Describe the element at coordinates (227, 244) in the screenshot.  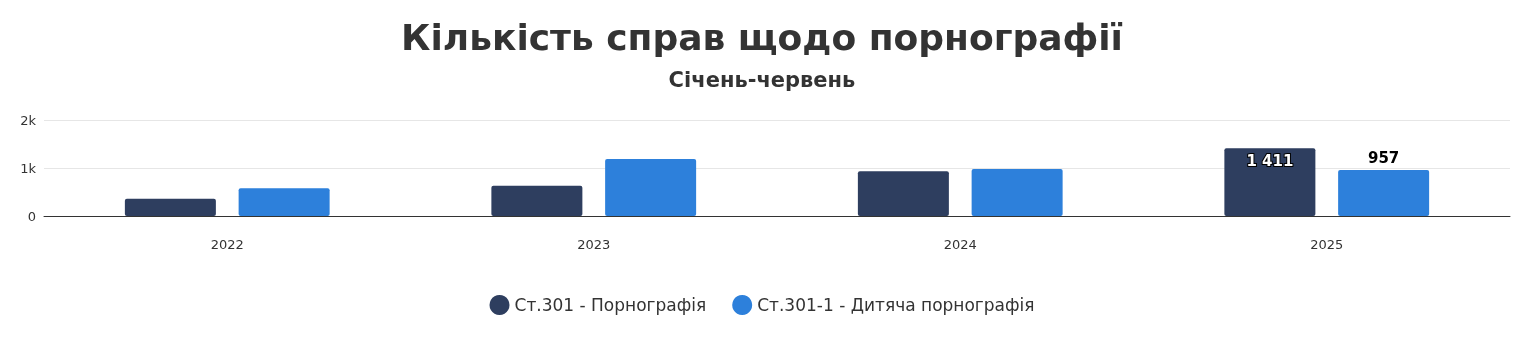
I see `x-tick-label: 2022` at that location.